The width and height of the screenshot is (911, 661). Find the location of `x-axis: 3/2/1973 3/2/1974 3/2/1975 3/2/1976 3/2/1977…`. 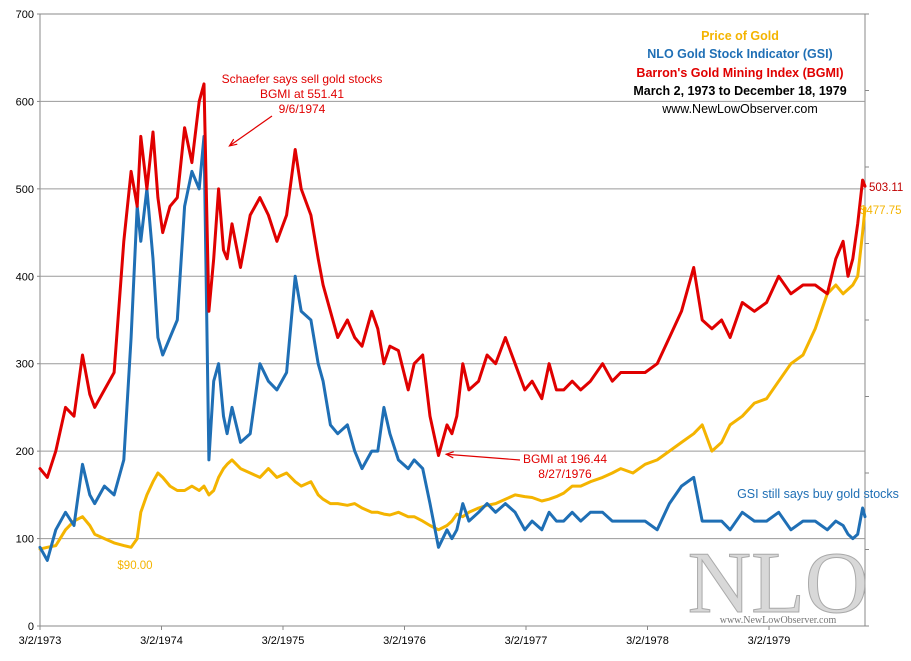

x-axis: 3/2/1973 3/2/1974 3/2/1975 3/2/1976 3/2/1977… is located at coordinates (405, 636).